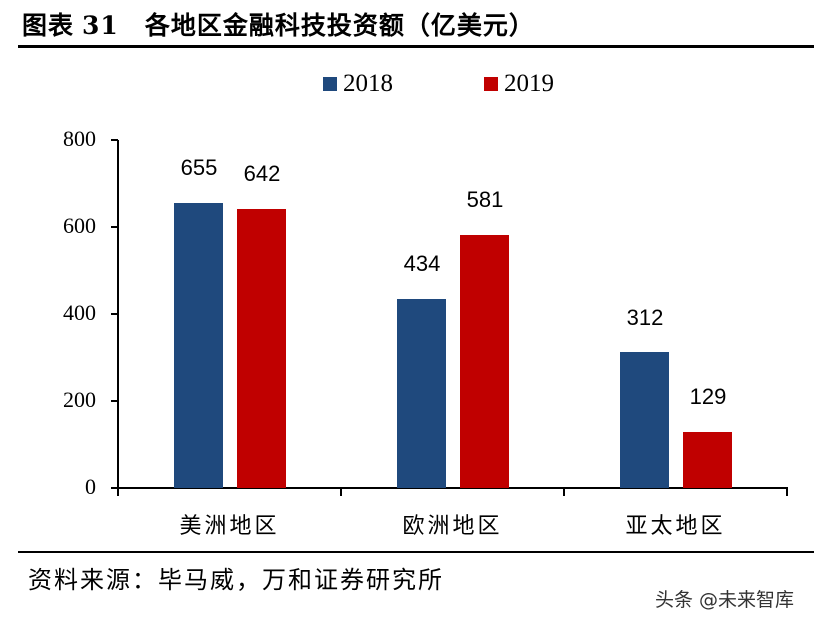 This screenshot has height=623, width=823. What do you see at coordinates (90, 486) in the screenshot?
I see `y-tick-0: 0` at bounding box center [90, 486].